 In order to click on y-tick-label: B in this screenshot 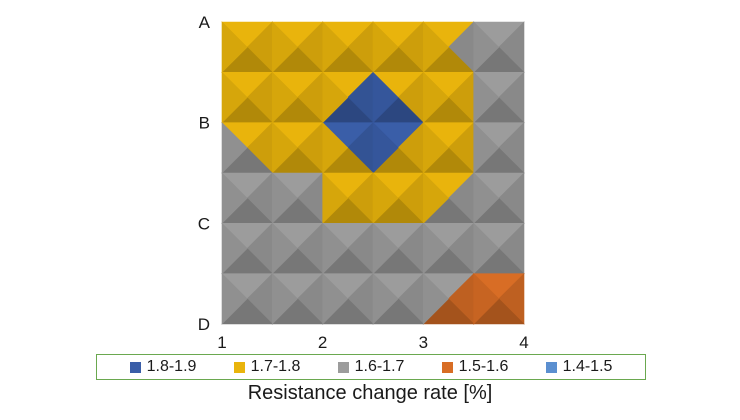, I will do `click(204, 123)`.